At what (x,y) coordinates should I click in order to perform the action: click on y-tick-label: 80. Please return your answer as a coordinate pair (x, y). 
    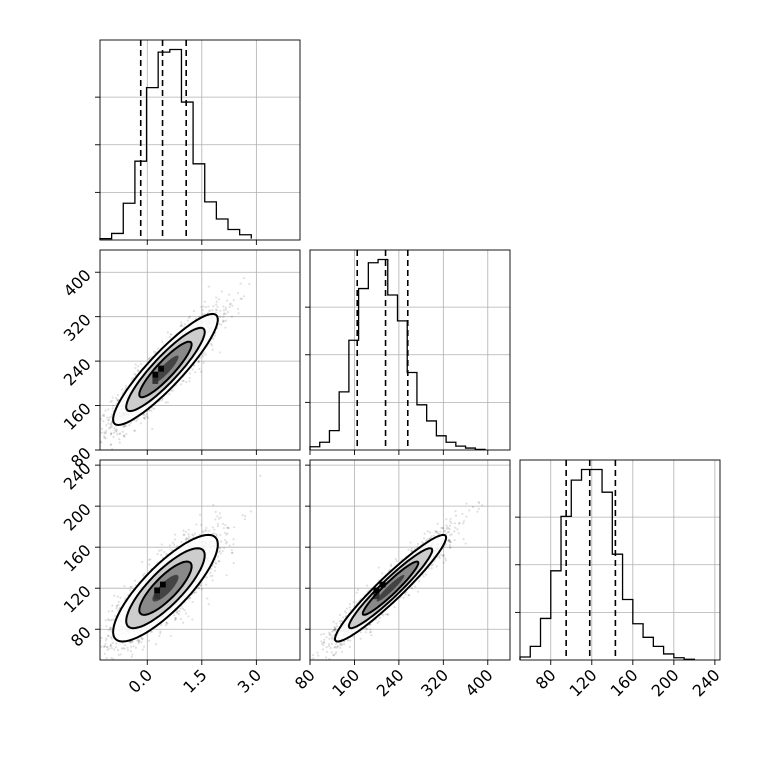
    Looking at the image, I should click on (81, 637).